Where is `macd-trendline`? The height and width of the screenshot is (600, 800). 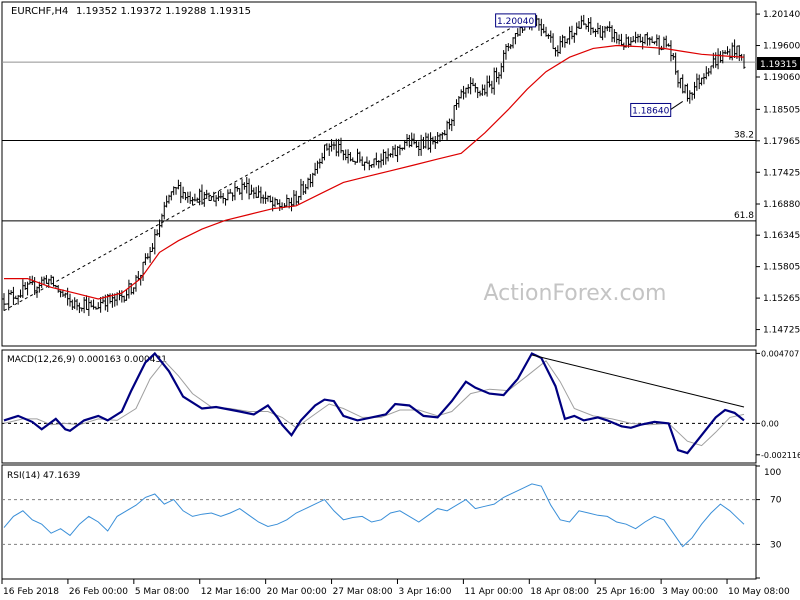 macd-trendline is located at coordinates (638, 381).